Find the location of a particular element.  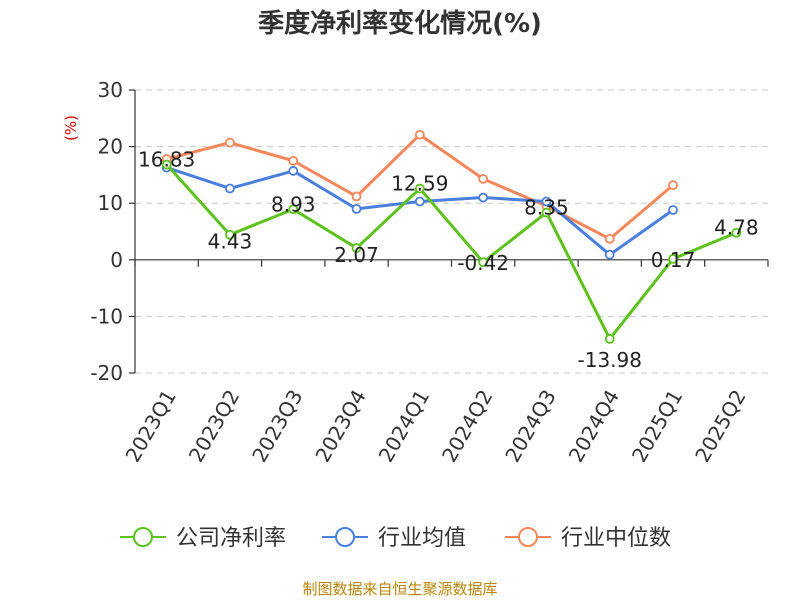

x-tick-label: 2023Q4 is located at coordinates (340, 426).